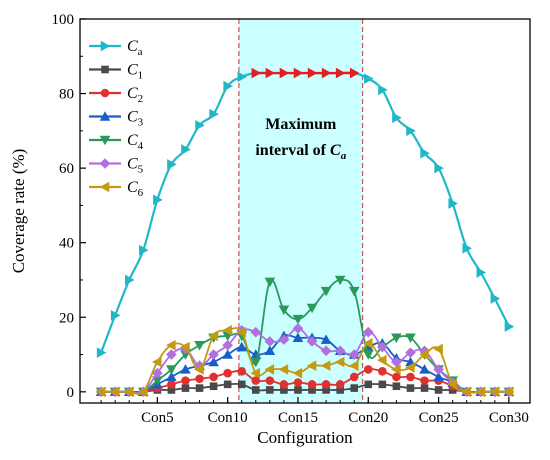 The image size is (550, 460). I want to click on y-tick-label: 80, so click(66, 95).